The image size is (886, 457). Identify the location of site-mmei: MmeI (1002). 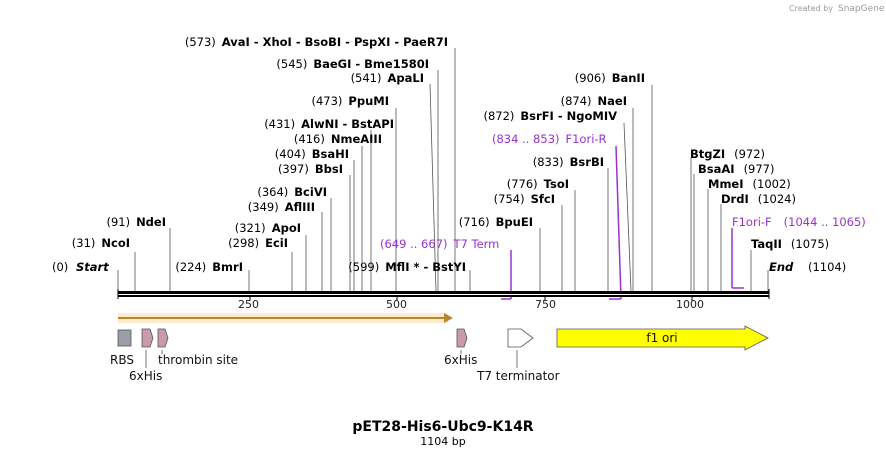
(749, 184).